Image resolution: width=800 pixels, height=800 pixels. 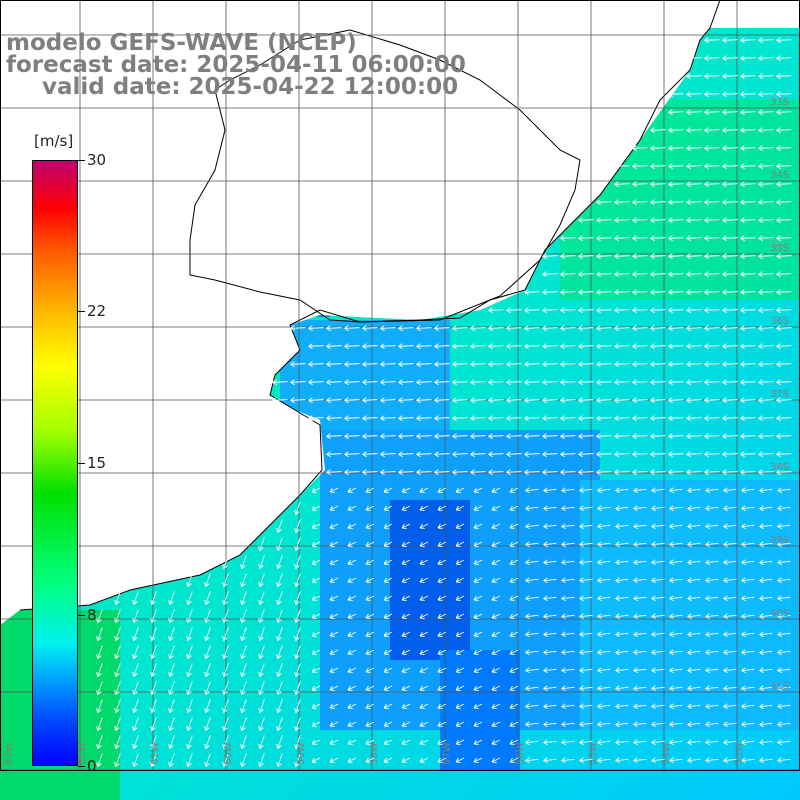 I want to click on longitude-label: 54W, so click(x=666, y=753).